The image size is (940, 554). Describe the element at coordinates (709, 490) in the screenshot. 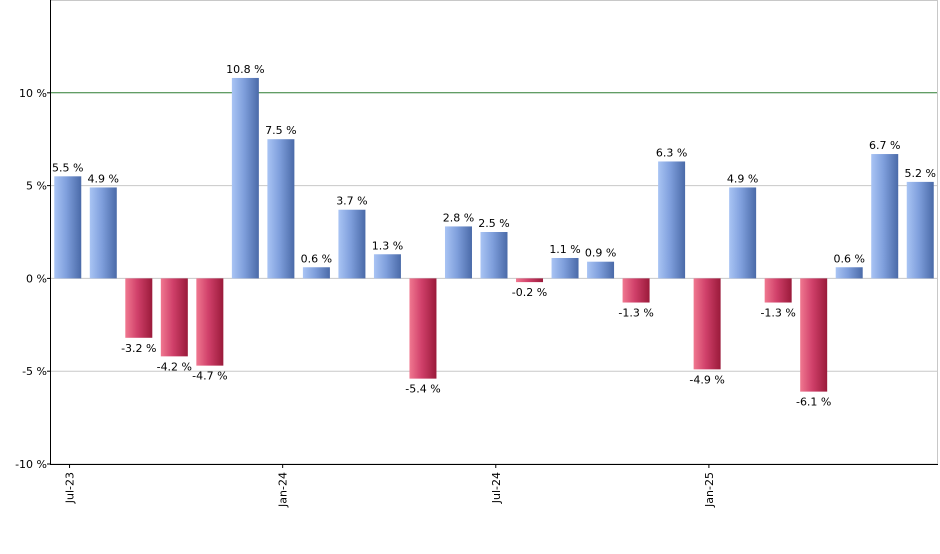

I see `x-tick-label: Jan-25` at that location.